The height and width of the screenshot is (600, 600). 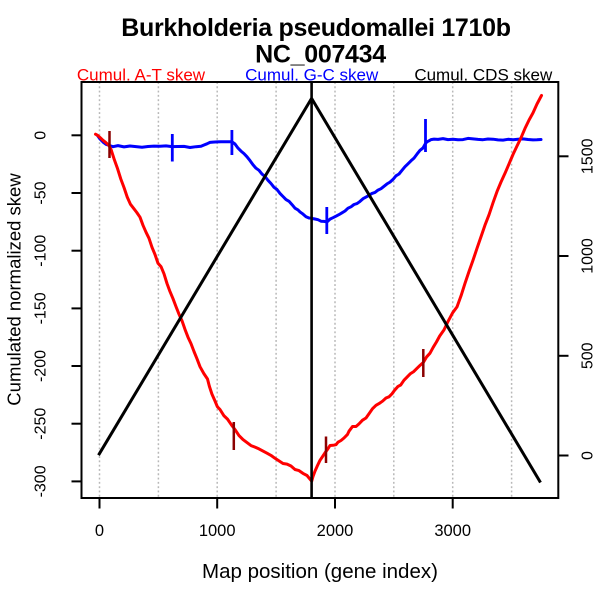 I want to click on svg-text: 500, so click(x=588, y=355).